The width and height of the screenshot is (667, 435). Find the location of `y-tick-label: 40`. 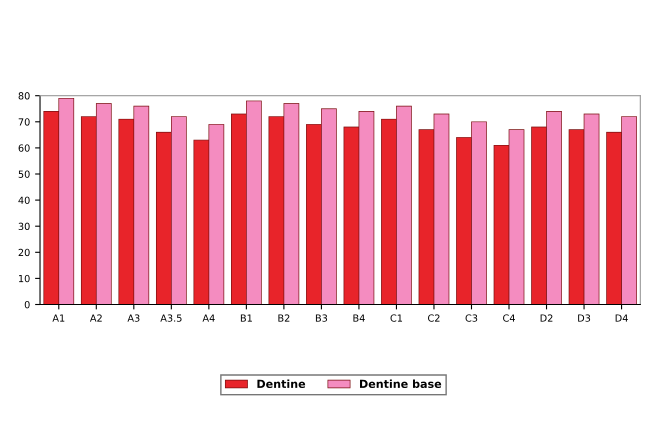

y-tick-label: 40 is located at coordinates (24, 200).